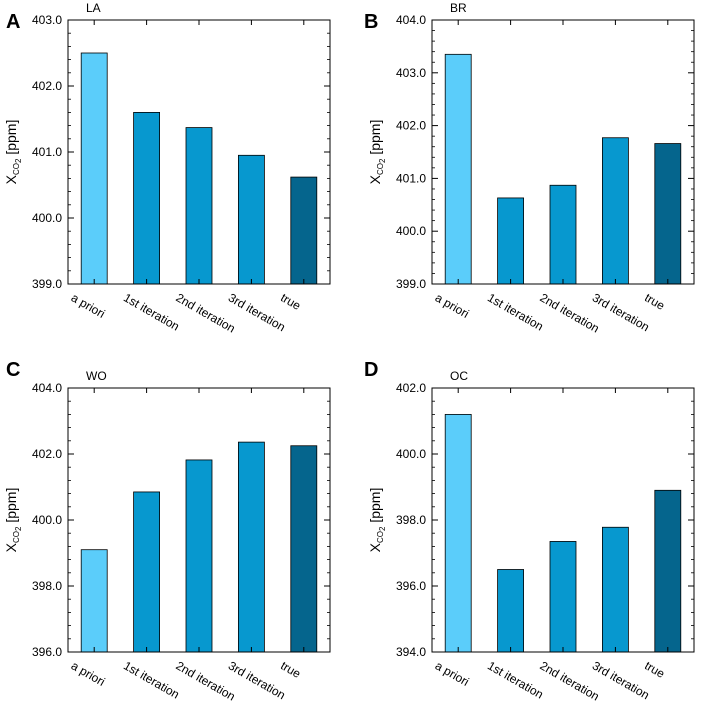 The width and height of the screenshot is (713, 711). I want to click on chart-title: BR, so click(458, 8).